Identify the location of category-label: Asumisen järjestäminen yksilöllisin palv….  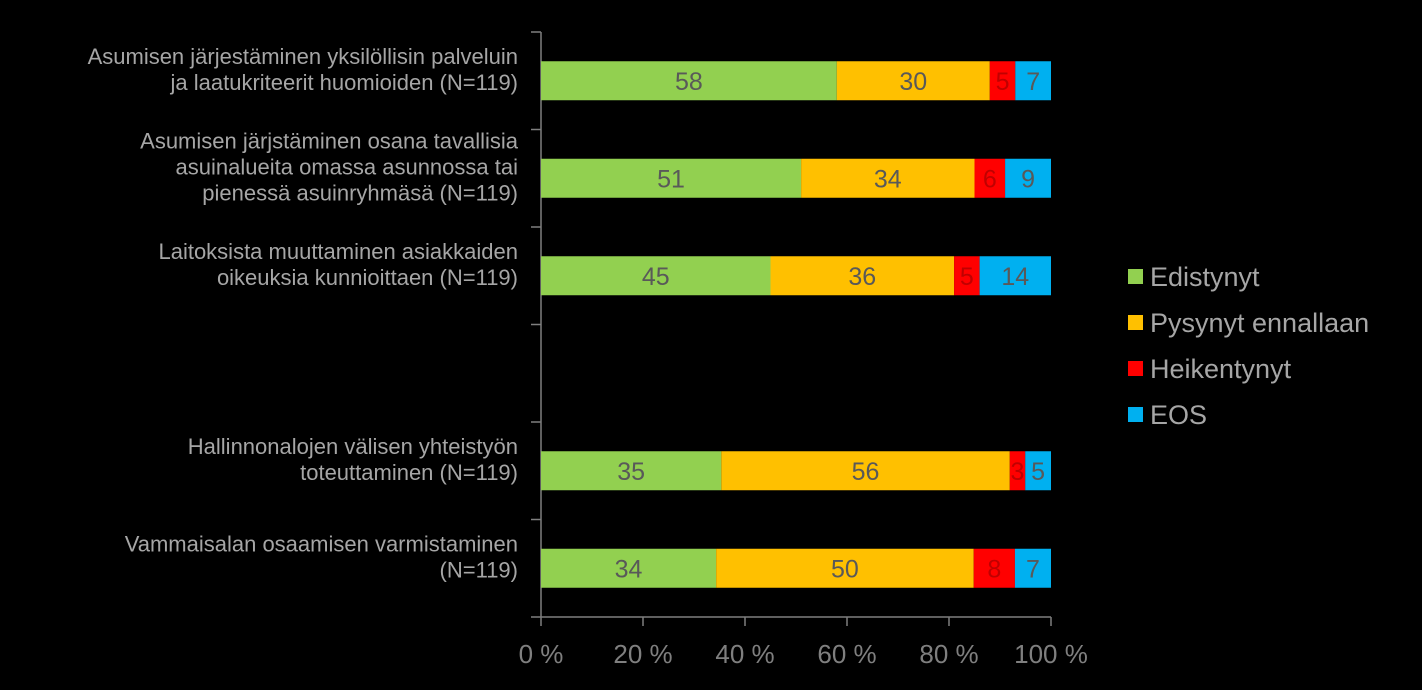
(303, 69).